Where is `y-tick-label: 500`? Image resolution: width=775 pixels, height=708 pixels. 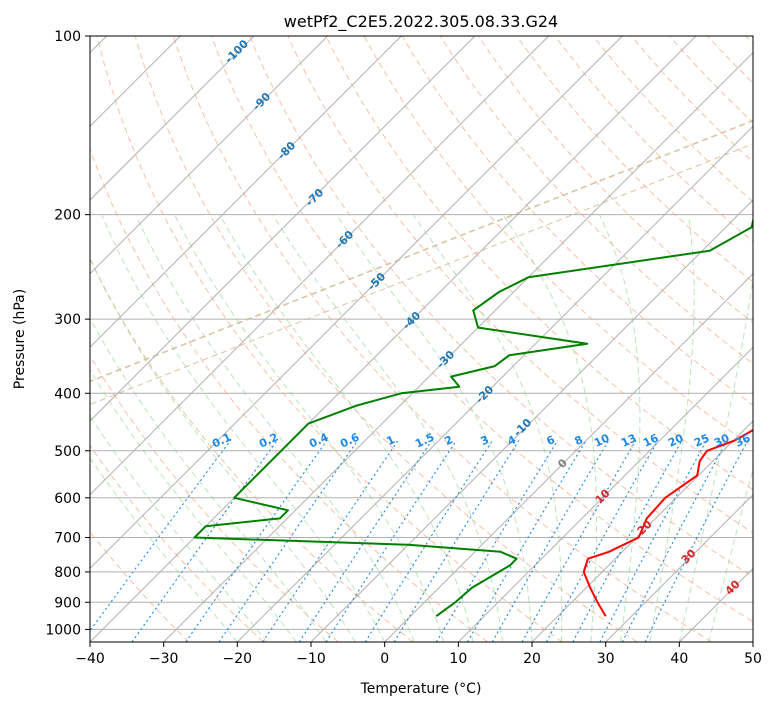
y-tick-label: 500 is located at coordinates (67, 452).